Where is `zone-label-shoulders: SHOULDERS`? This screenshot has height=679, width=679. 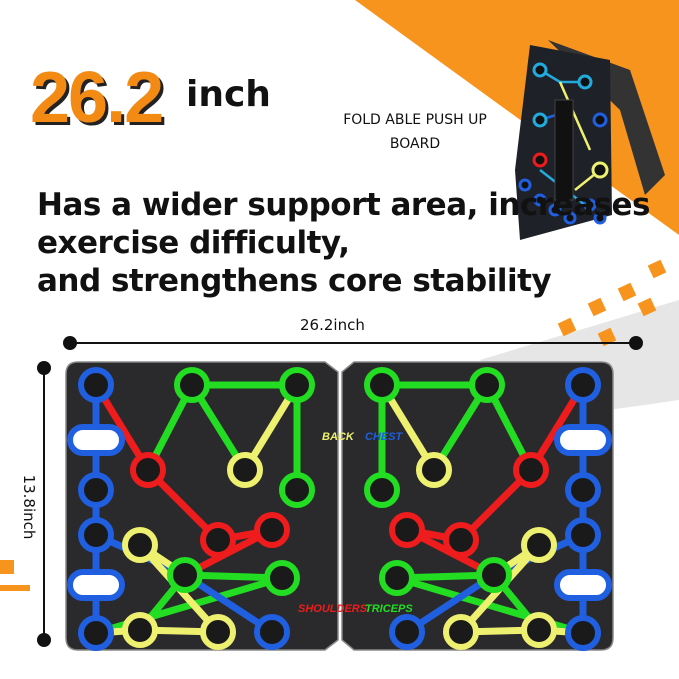
zone-label-shoulders: SHOULDERS is located at coordinates (333, 609).